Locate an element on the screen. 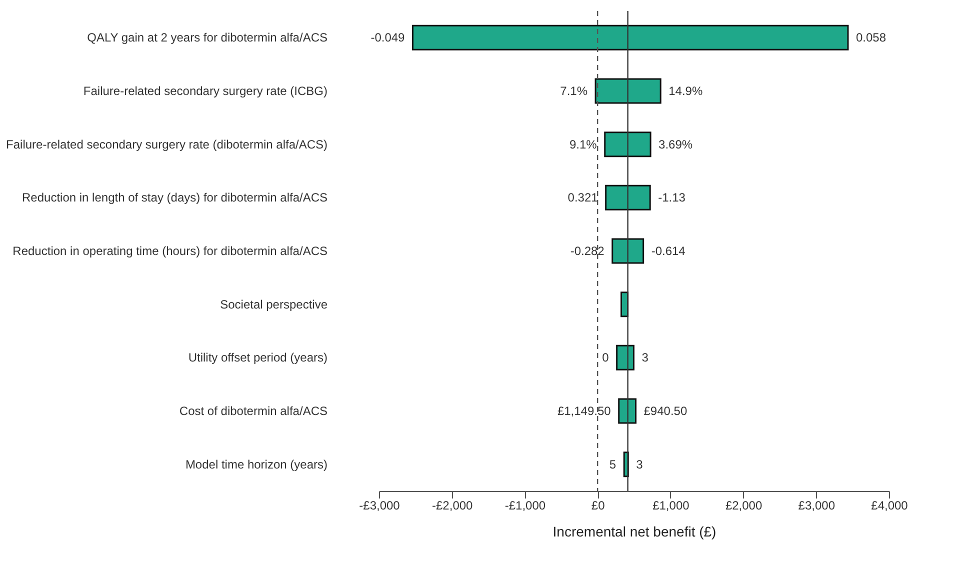 This screenshot has width=979, height=588. x-tick-label: £2,000 is located at coordinates (743, 505).